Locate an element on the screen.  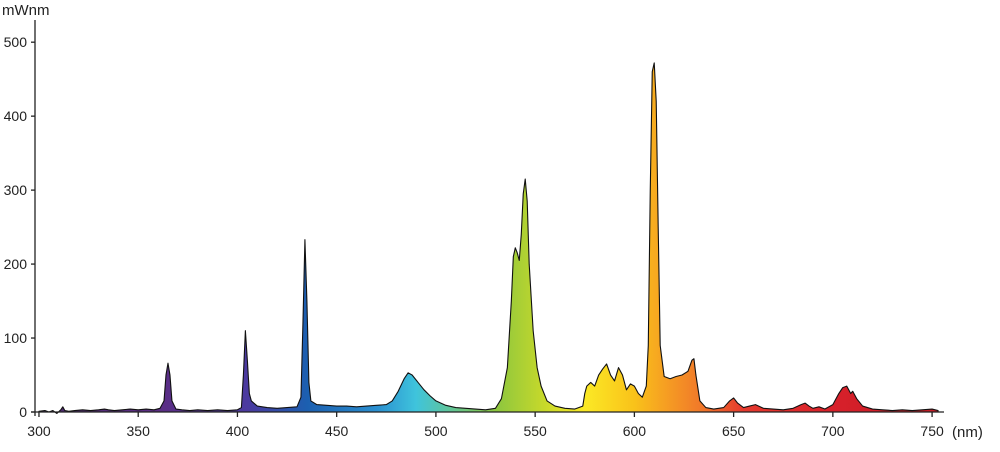
y-tick-label-200: 200 is located at coordinates (16, 264).